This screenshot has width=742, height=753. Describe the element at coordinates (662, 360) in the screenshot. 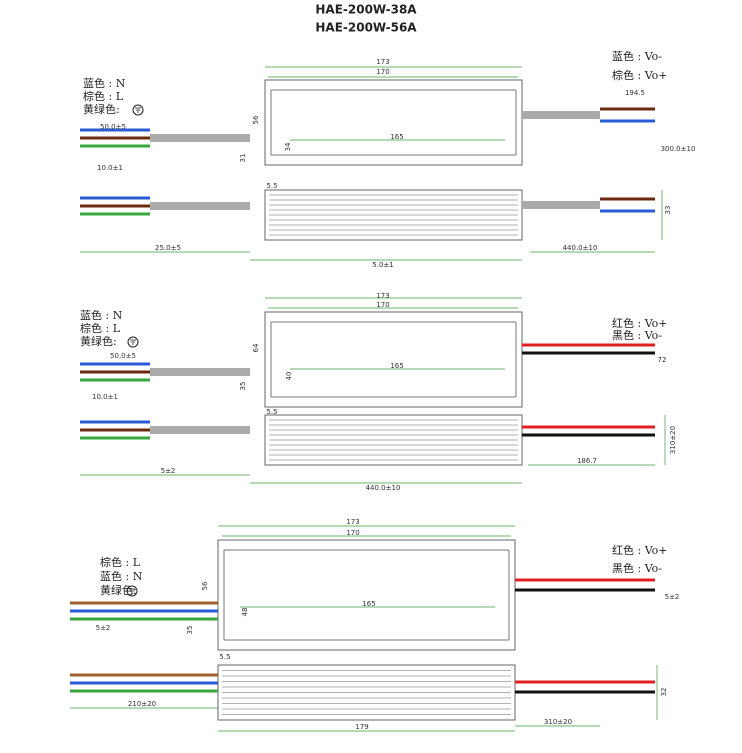

I see `dimension-label: 72` at that location.